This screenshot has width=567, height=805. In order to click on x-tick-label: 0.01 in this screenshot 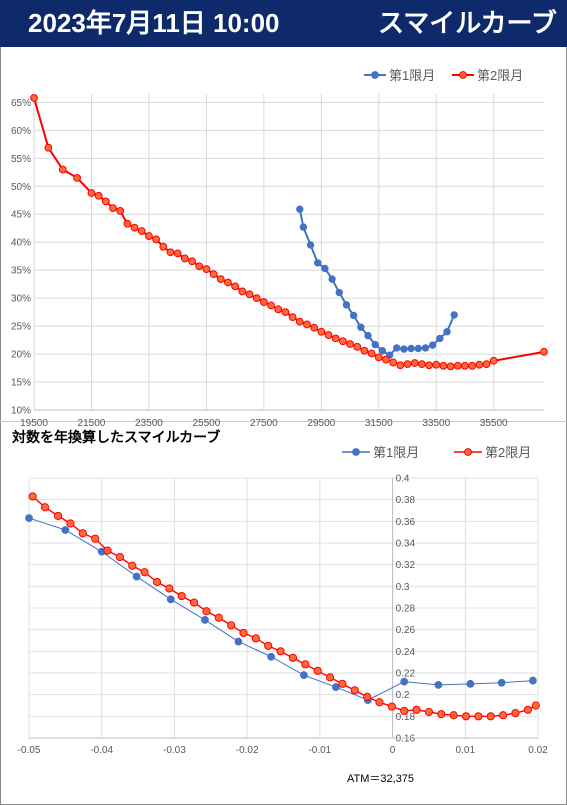, I will do `click(466, 750)`.